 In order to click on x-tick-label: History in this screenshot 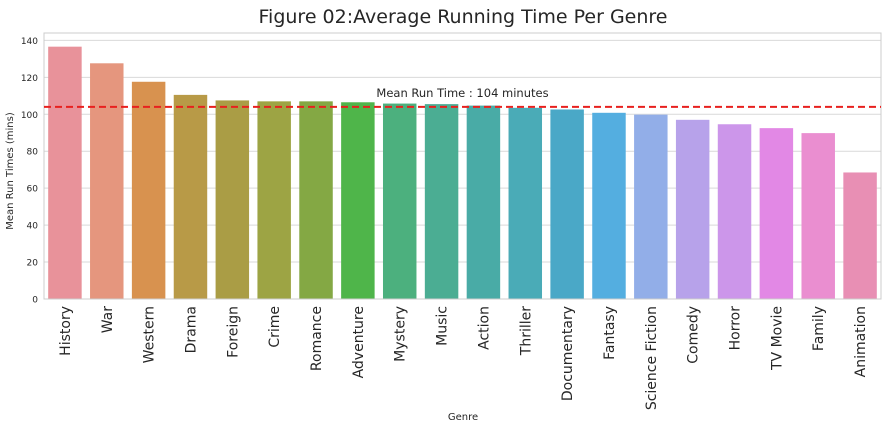, I will do `click(66, 331)`.